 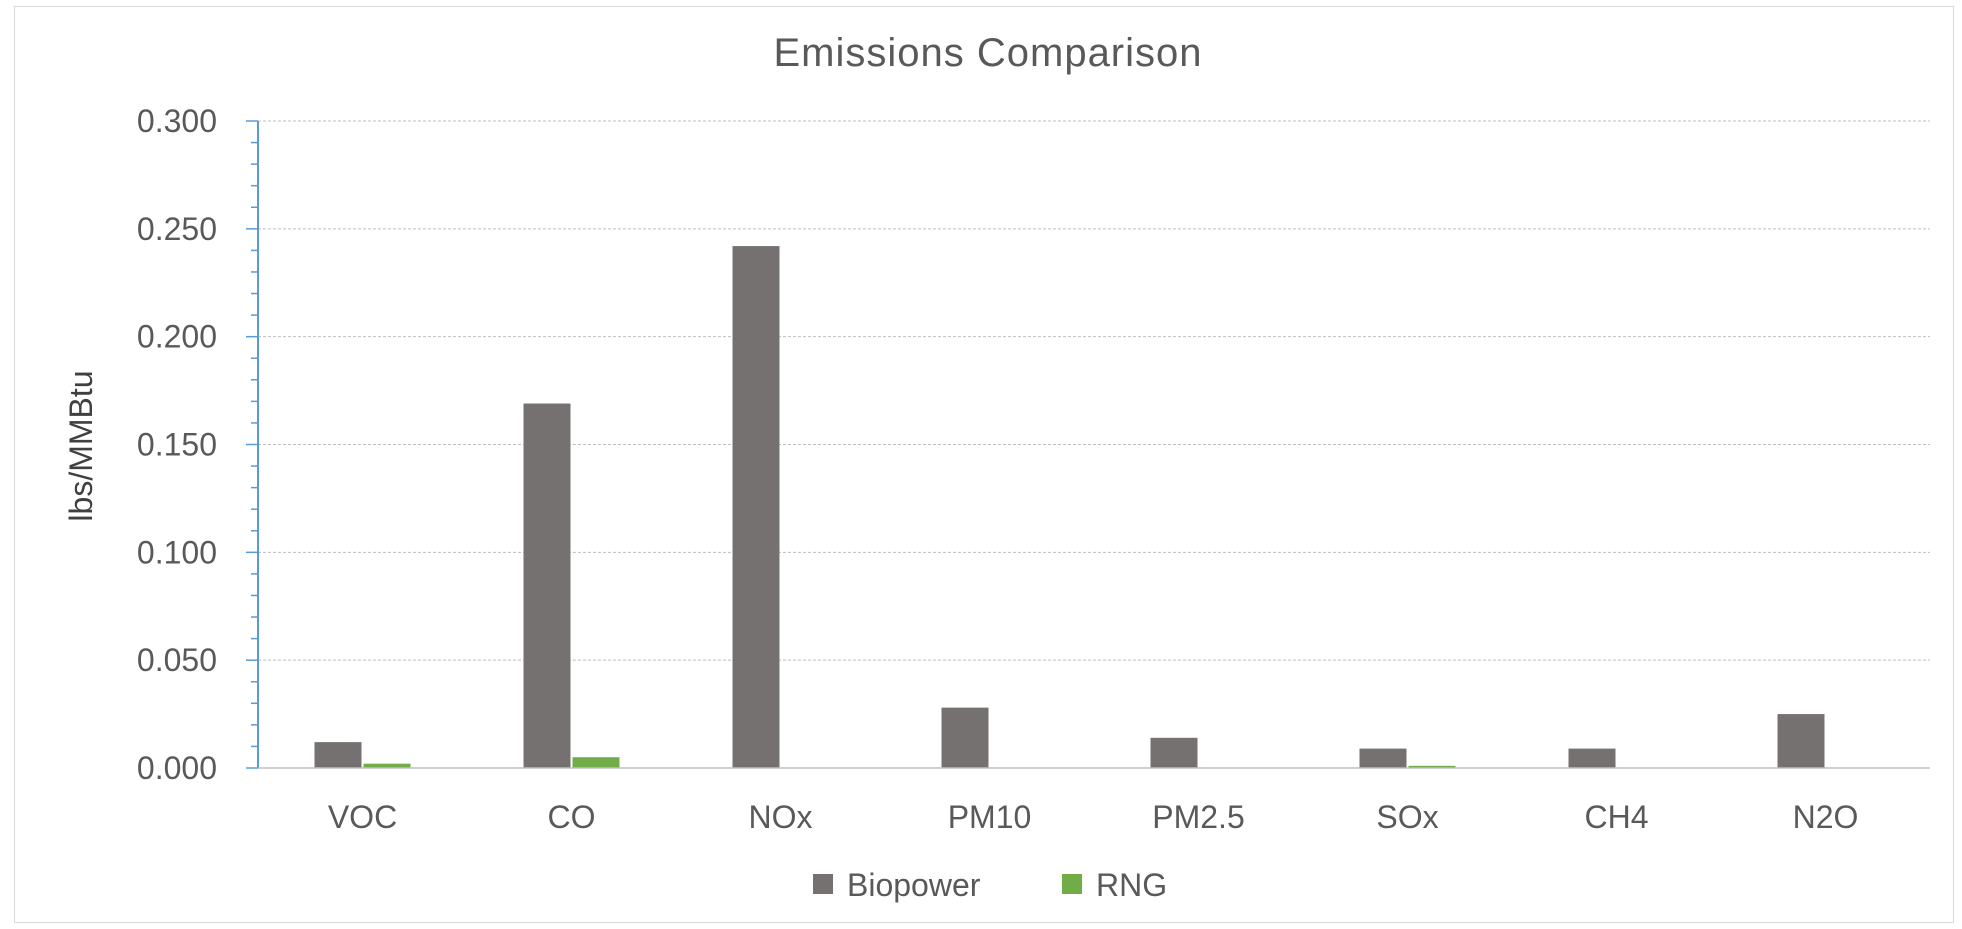 I want to click on legend-label: Biopower, so click(x=914, y=885).